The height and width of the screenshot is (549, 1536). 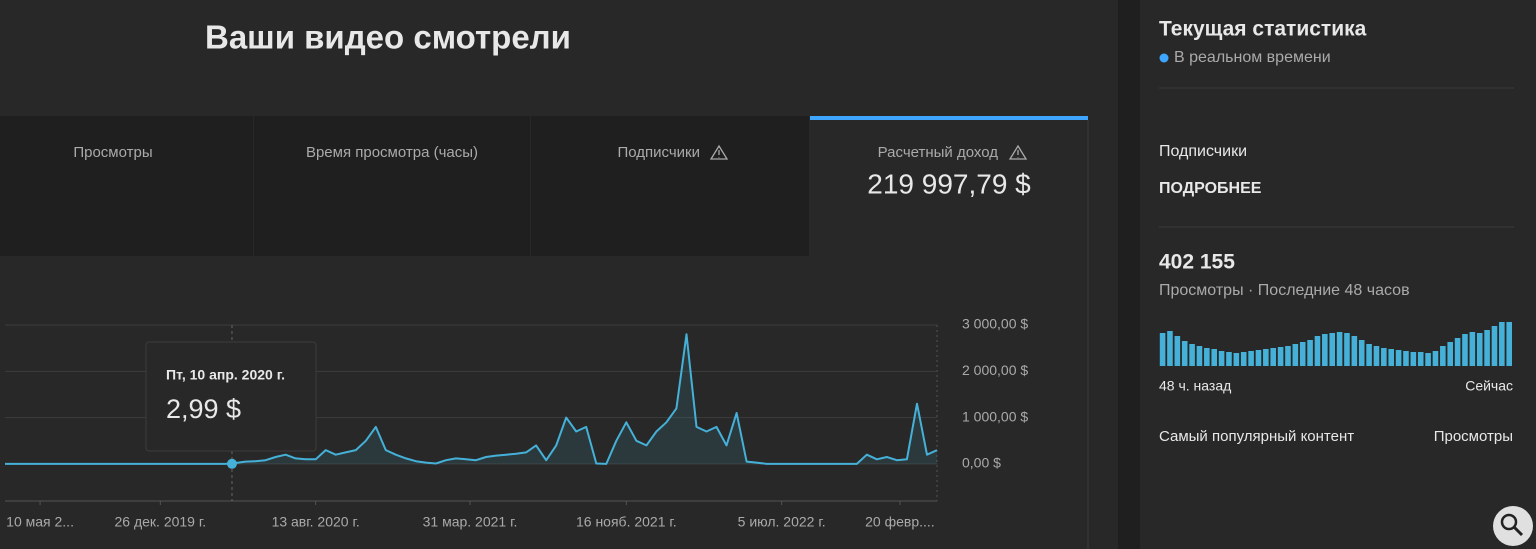 I want to click on x-tick-label: 26 дек. 2019 г., so click(x=161, y=522).